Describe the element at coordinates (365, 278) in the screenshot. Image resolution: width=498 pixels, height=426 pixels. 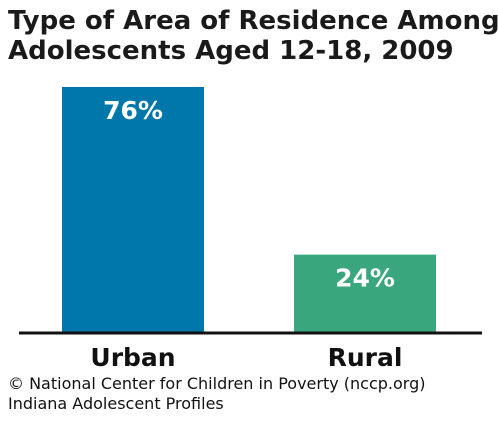
I see `data-label-rural: 24%` at that location.